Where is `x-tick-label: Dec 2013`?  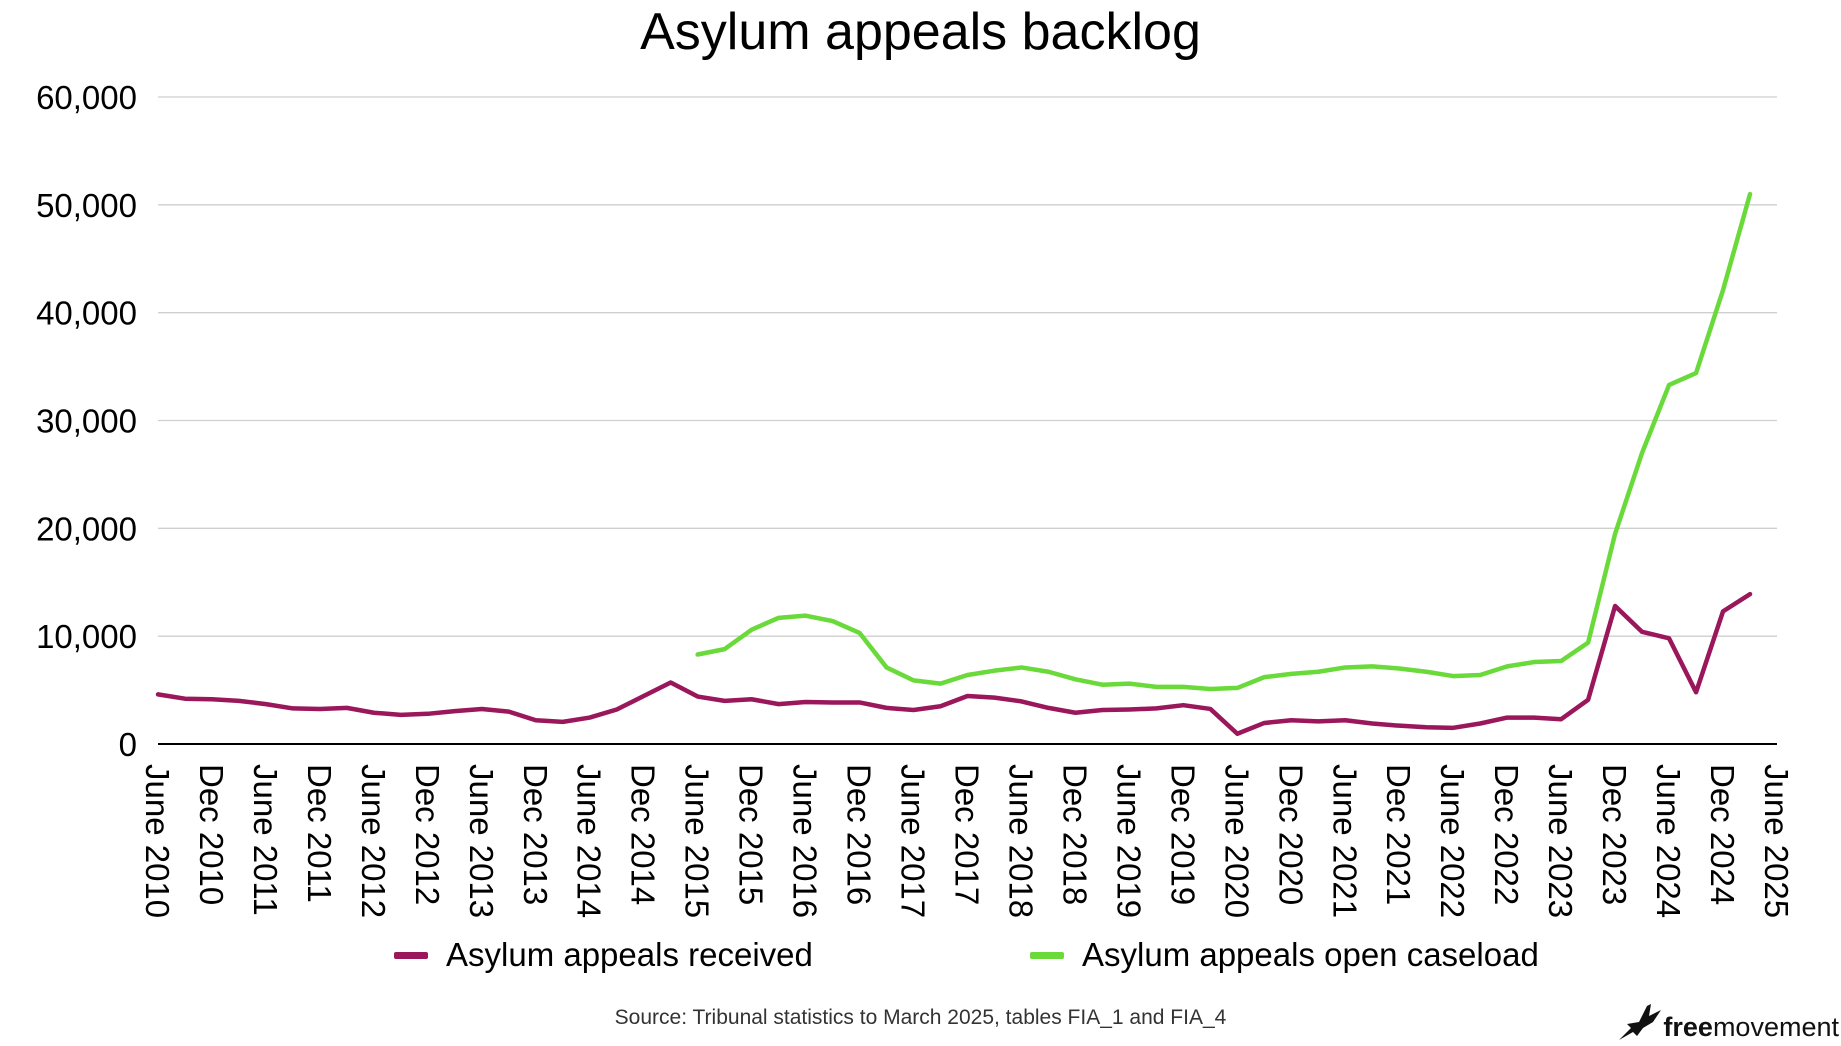 x-tick-label: Dec 2013 is located at coordinates (535, 834).